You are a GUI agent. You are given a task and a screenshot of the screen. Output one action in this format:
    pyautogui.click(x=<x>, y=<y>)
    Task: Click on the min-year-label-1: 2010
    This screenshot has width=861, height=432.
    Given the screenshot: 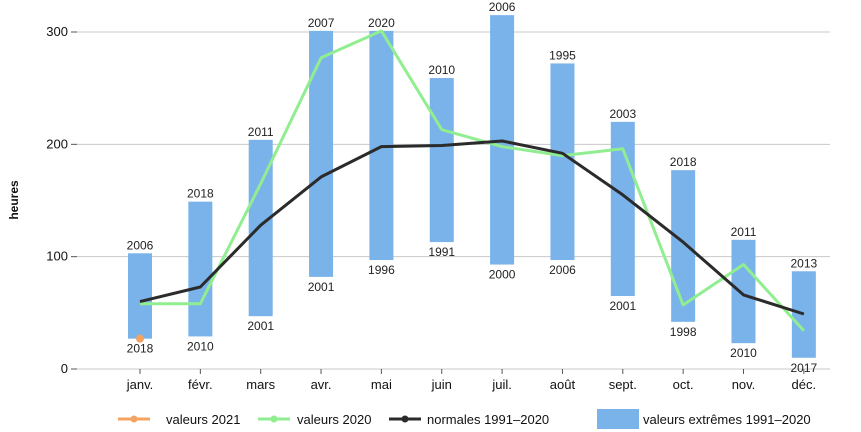 What is the action you would take?
    pyautogui.click(x=200, y=346)
    